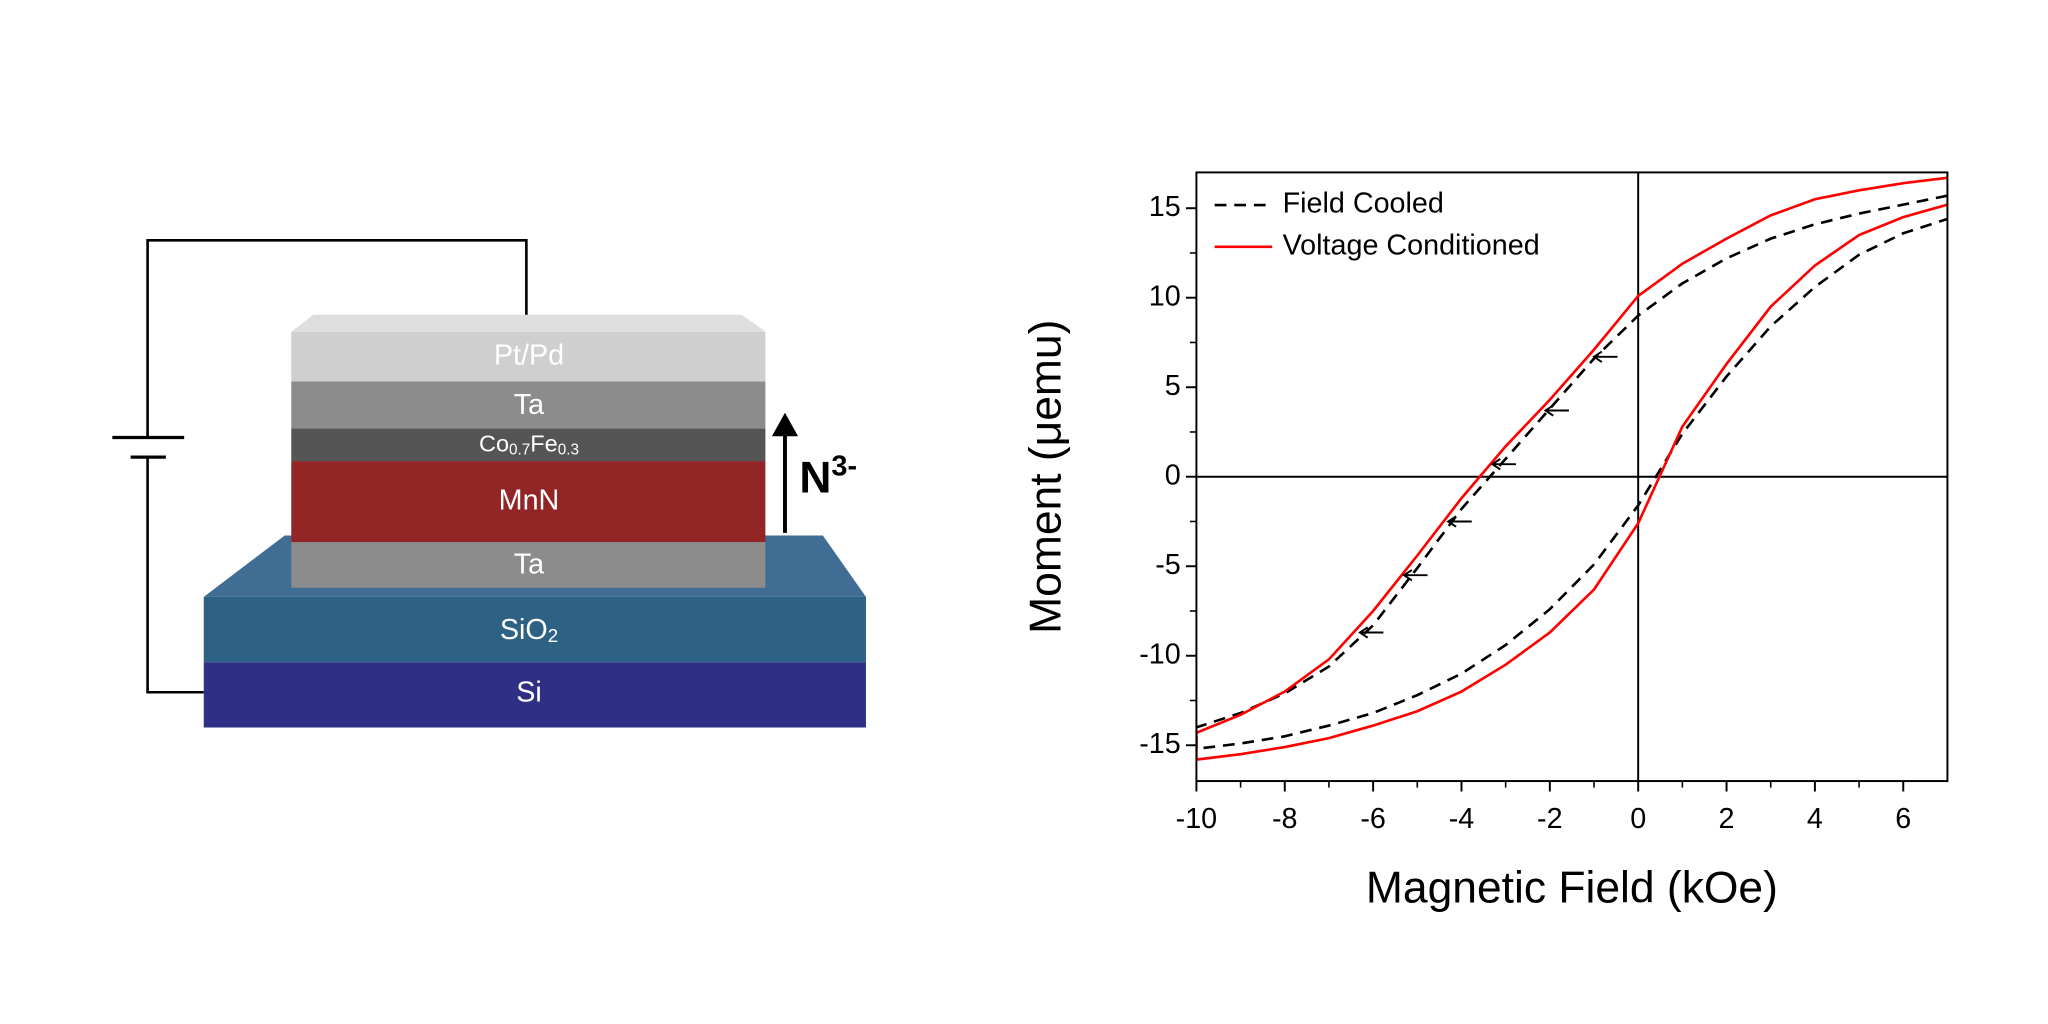  I want to click on si-layer, so click(534, 695).